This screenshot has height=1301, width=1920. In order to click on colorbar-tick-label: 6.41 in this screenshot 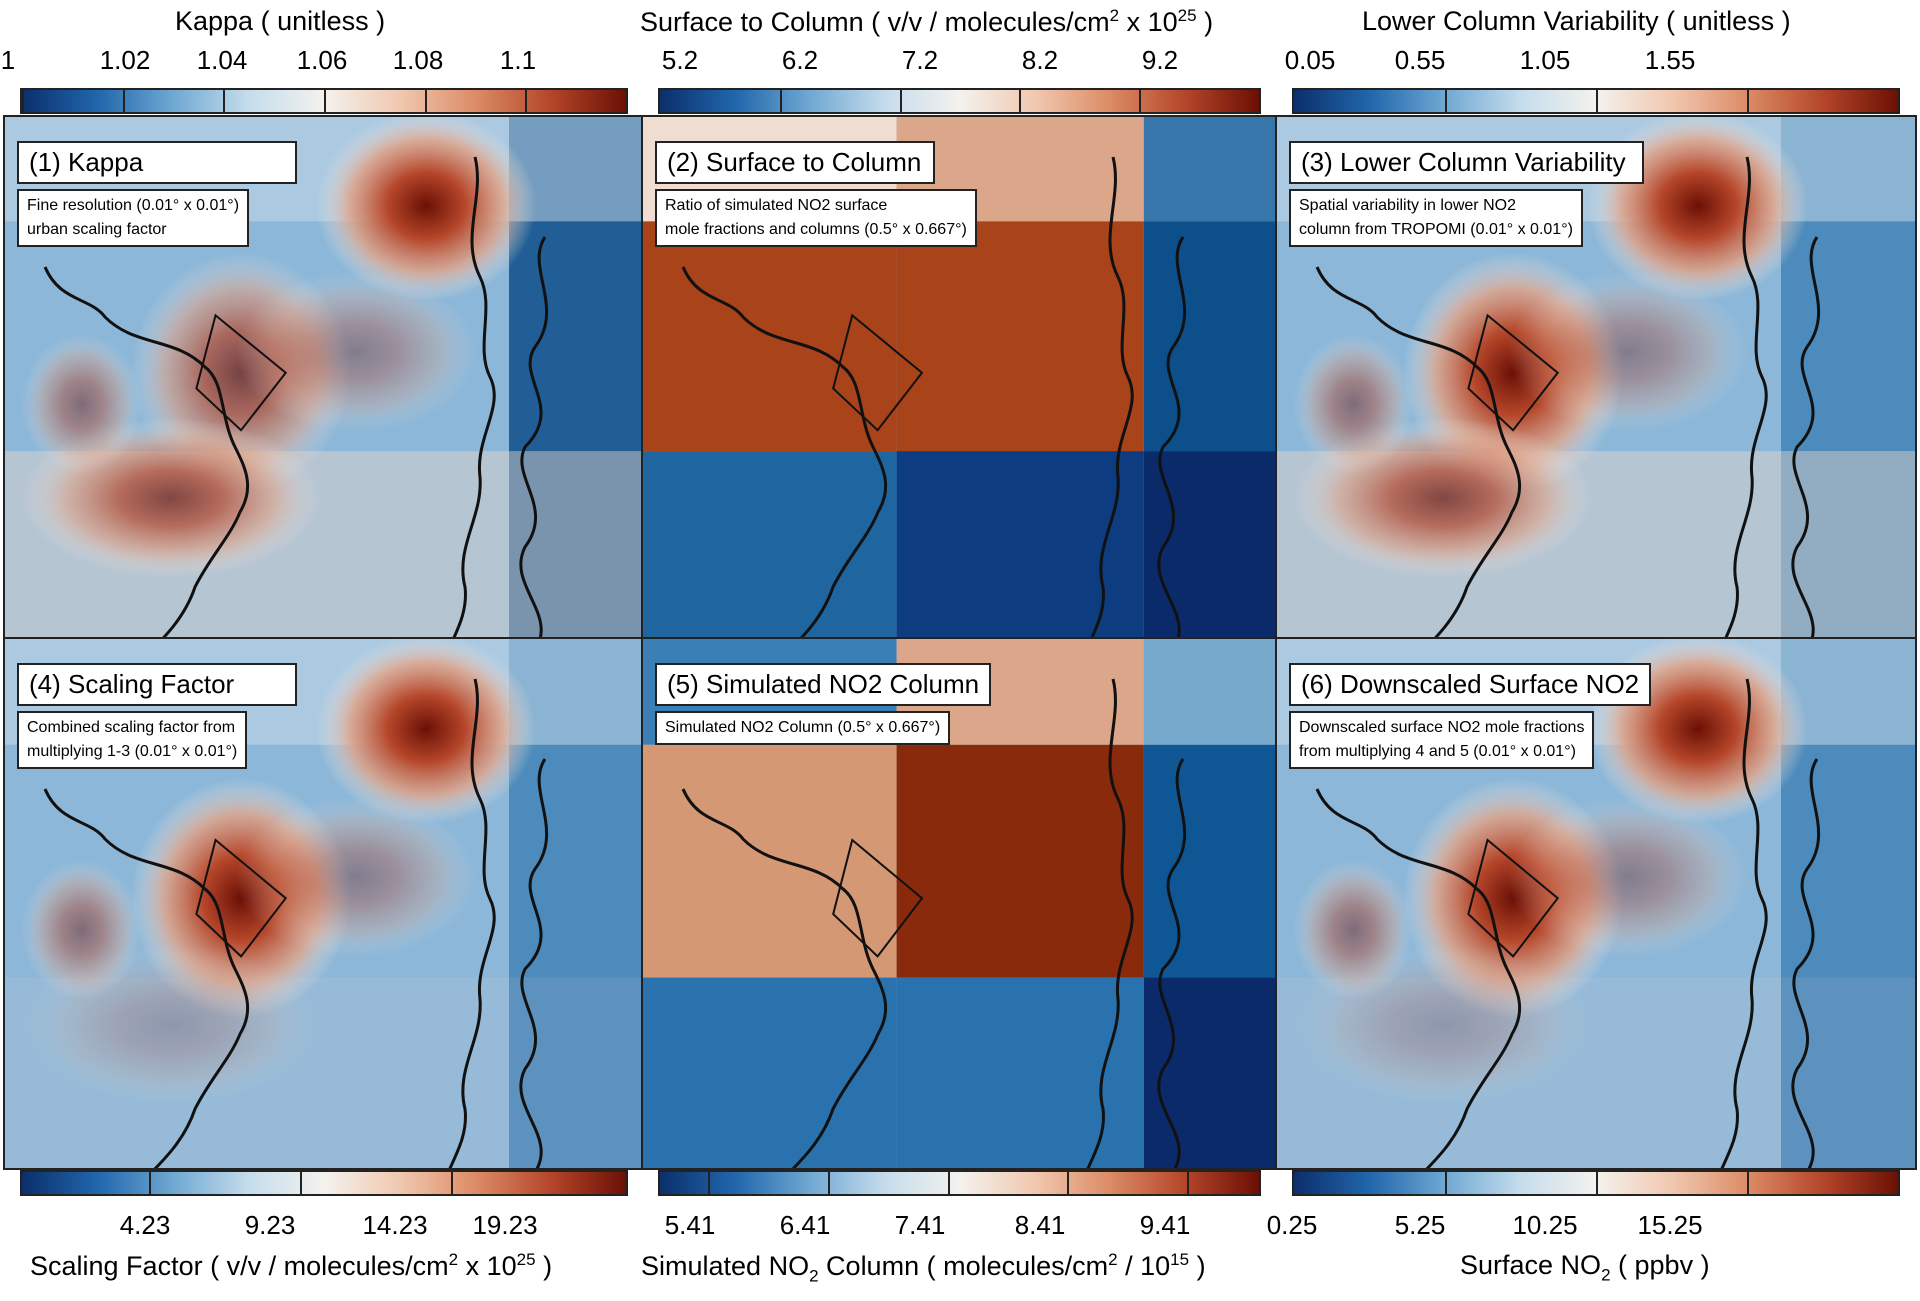, I will do `click(805, 1225)`.